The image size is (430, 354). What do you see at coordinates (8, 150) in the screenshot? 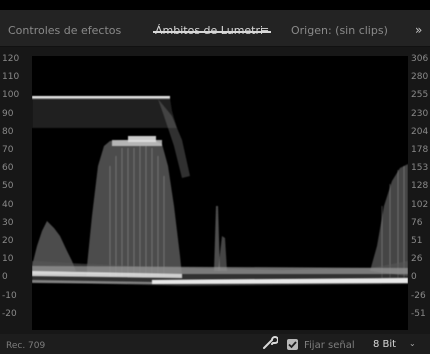
I see `left-scale-tick: 70` at bounding box center [8, 150].